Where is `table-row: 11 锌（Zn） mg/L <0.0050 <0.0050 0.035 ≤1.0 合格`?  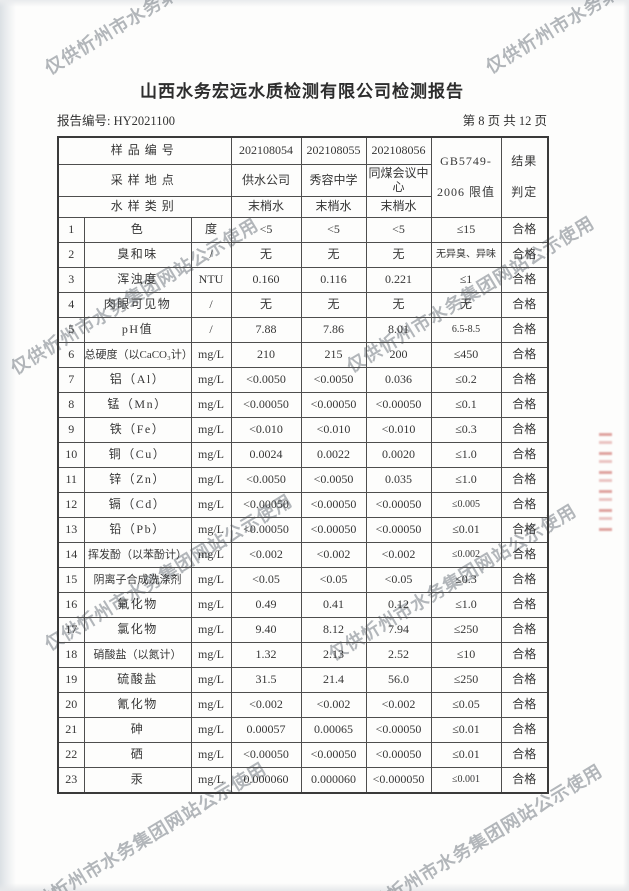 table-row: 11 锌（Zn） mg/L <0.0050 <0.0050 0.035 ≤1.0 合格 is located at coordinates (303, 480).